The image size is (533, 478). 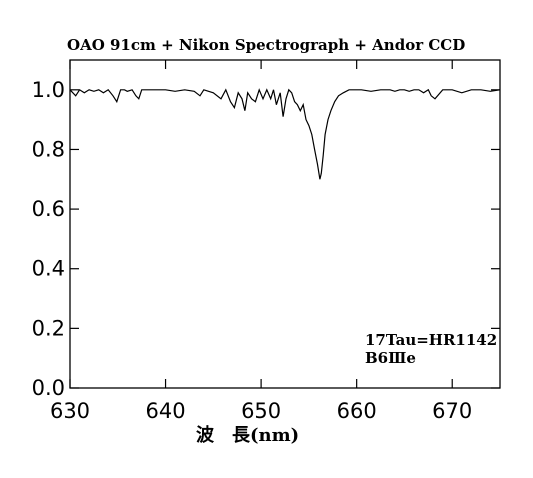 What do you see at coordinates (452, 411) in the screenshot?
I see `x-tick-label: 670` at bounding box center [452, 411].